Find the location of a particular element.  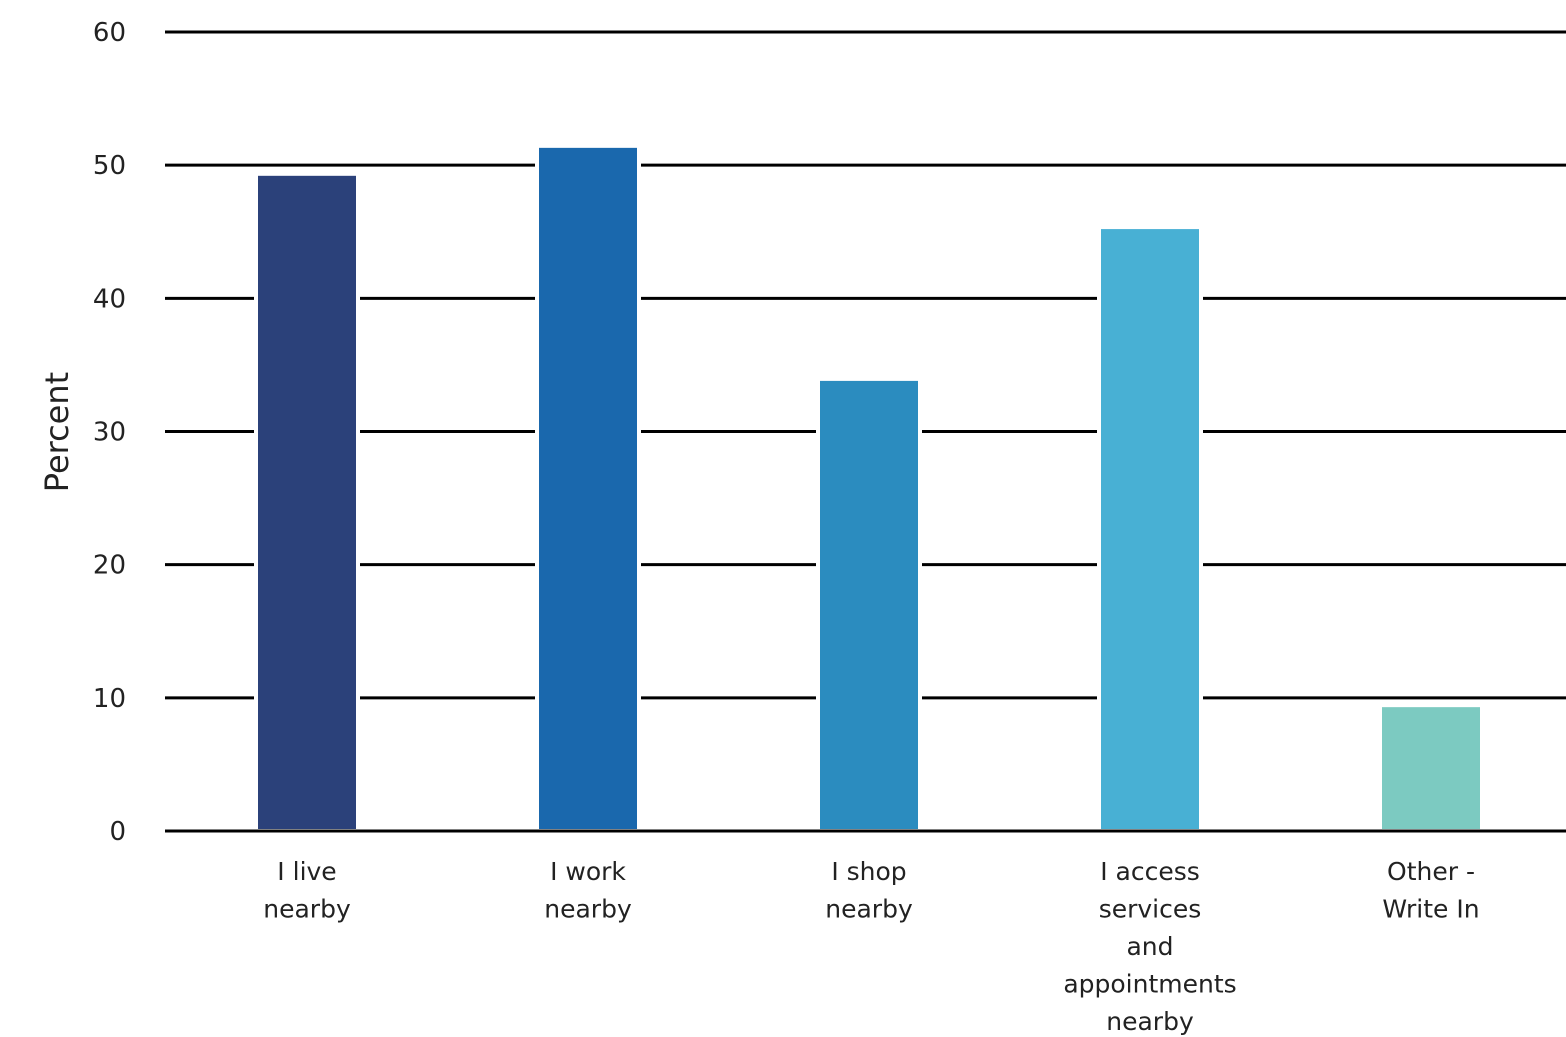

y-tick-label: 50 is located at coordinates (109, 166).